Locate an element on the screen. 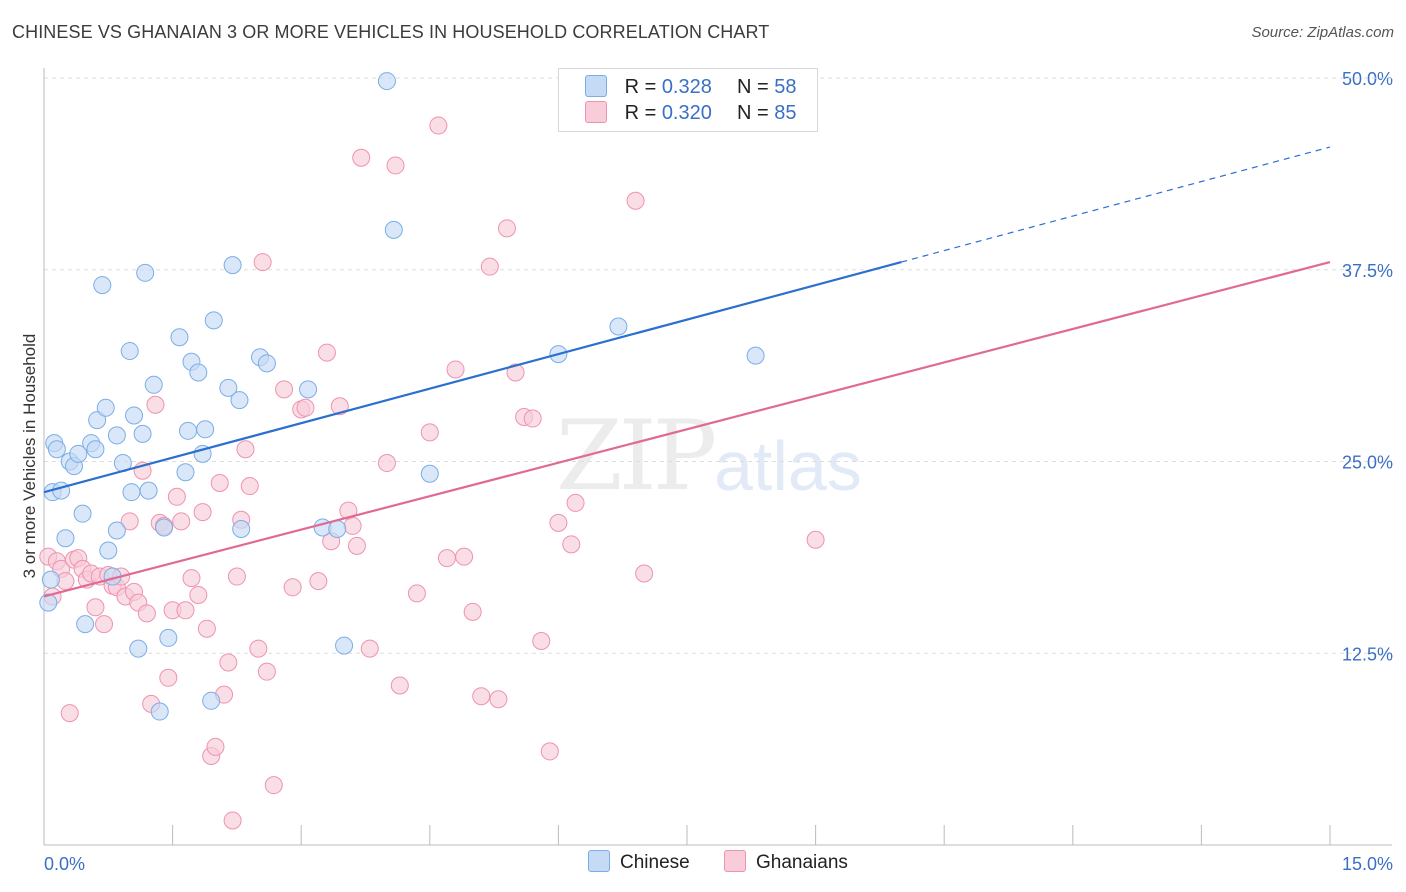  legend-chinese-r-label: R = is located at coordinates (640, 87).